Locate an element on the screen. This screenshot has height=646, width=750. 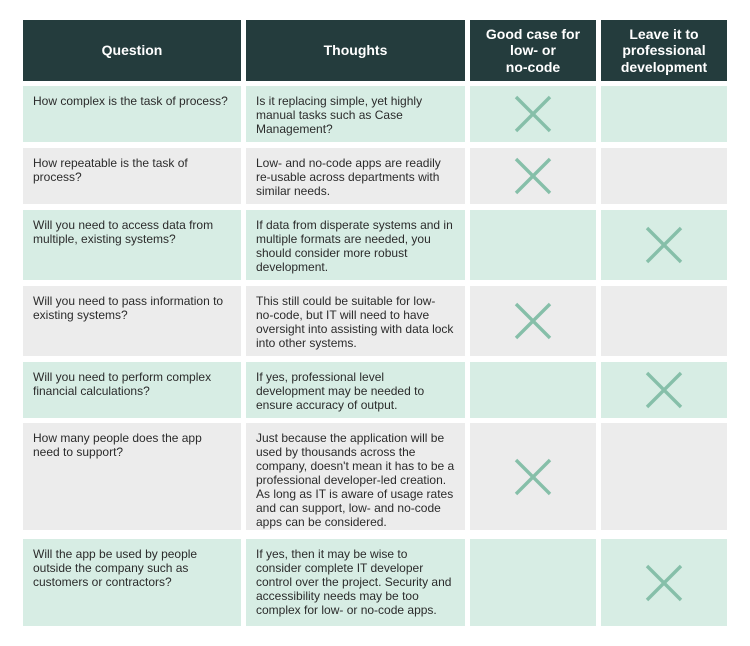
header-thoughts: Thoughts is located at coordinates (355, 50).